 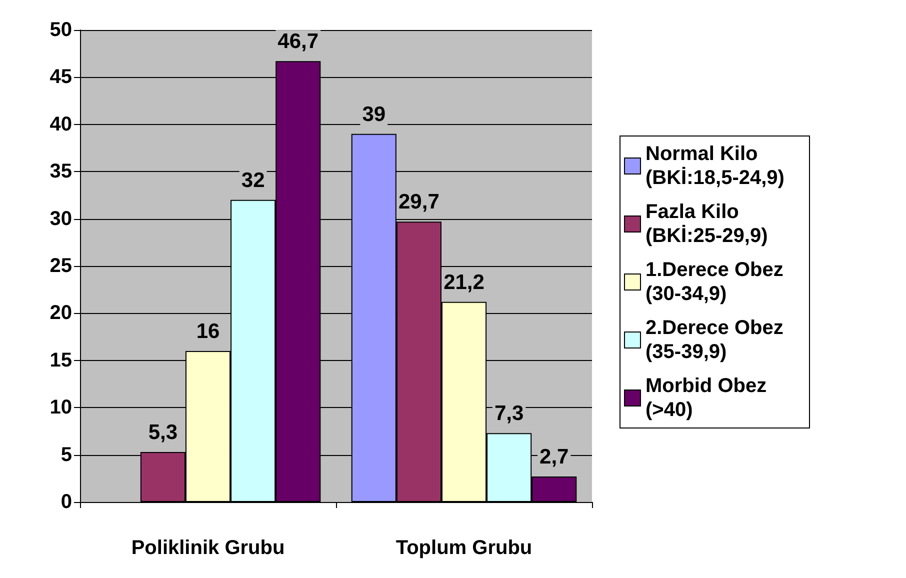 I want to click on y-tick-label: 10, so click(x=61, y=407).